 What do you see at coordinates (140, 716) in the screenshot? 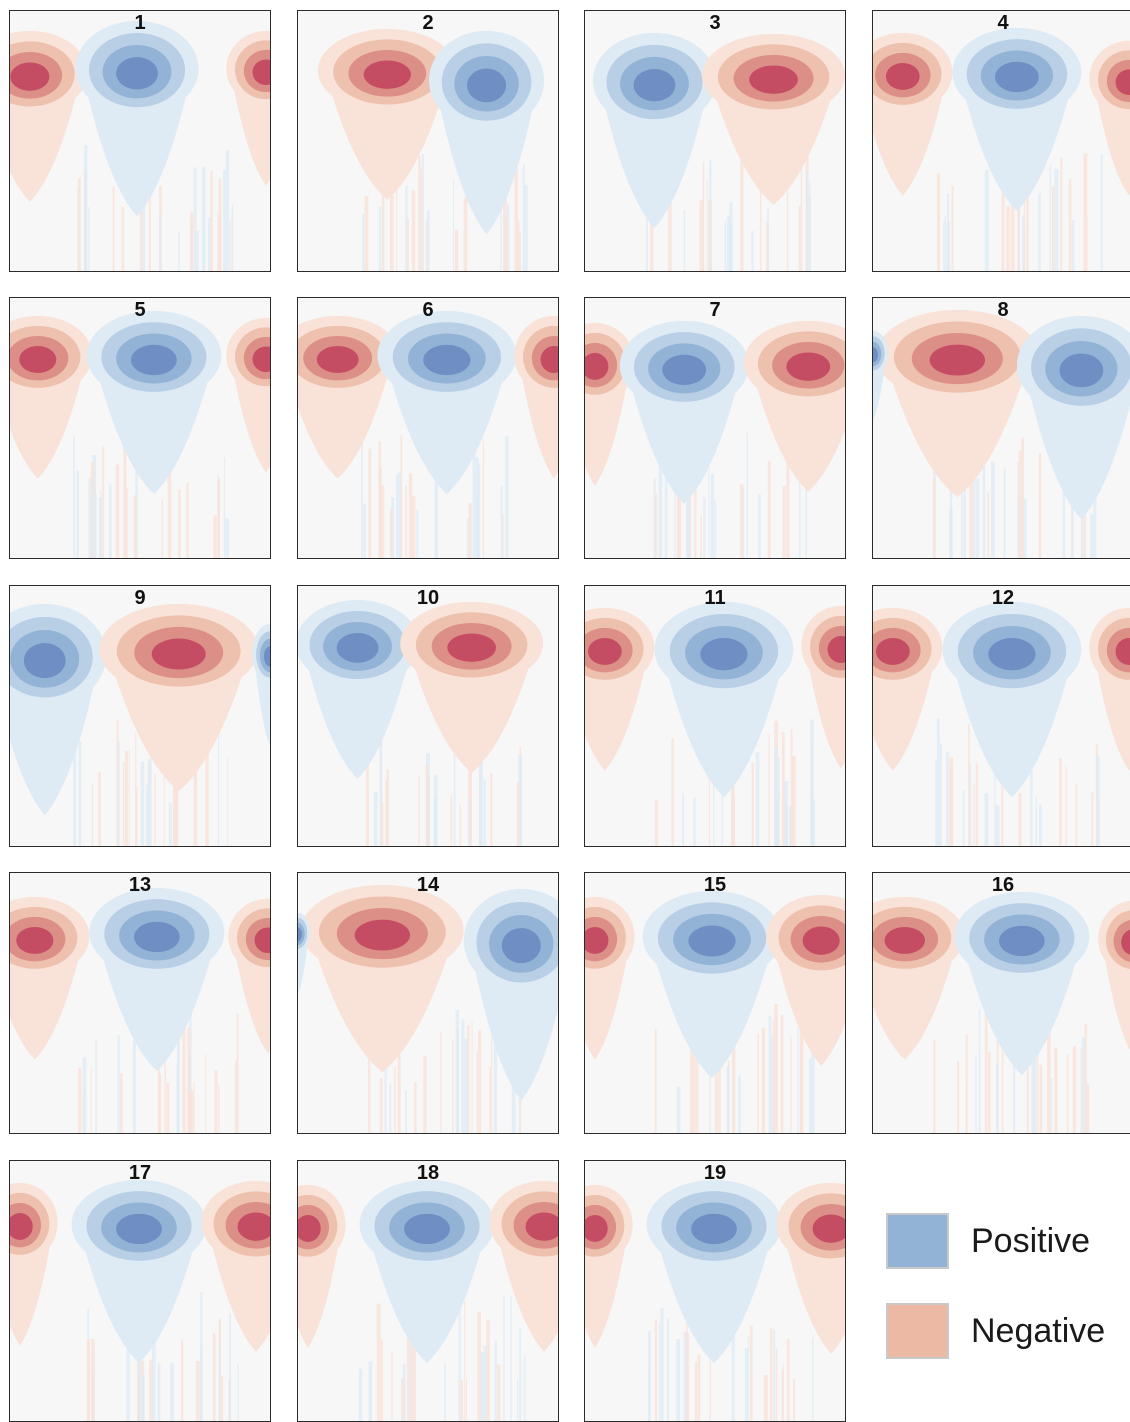
I see `heatmap-panel: 9` at bounding box center [140, 716].